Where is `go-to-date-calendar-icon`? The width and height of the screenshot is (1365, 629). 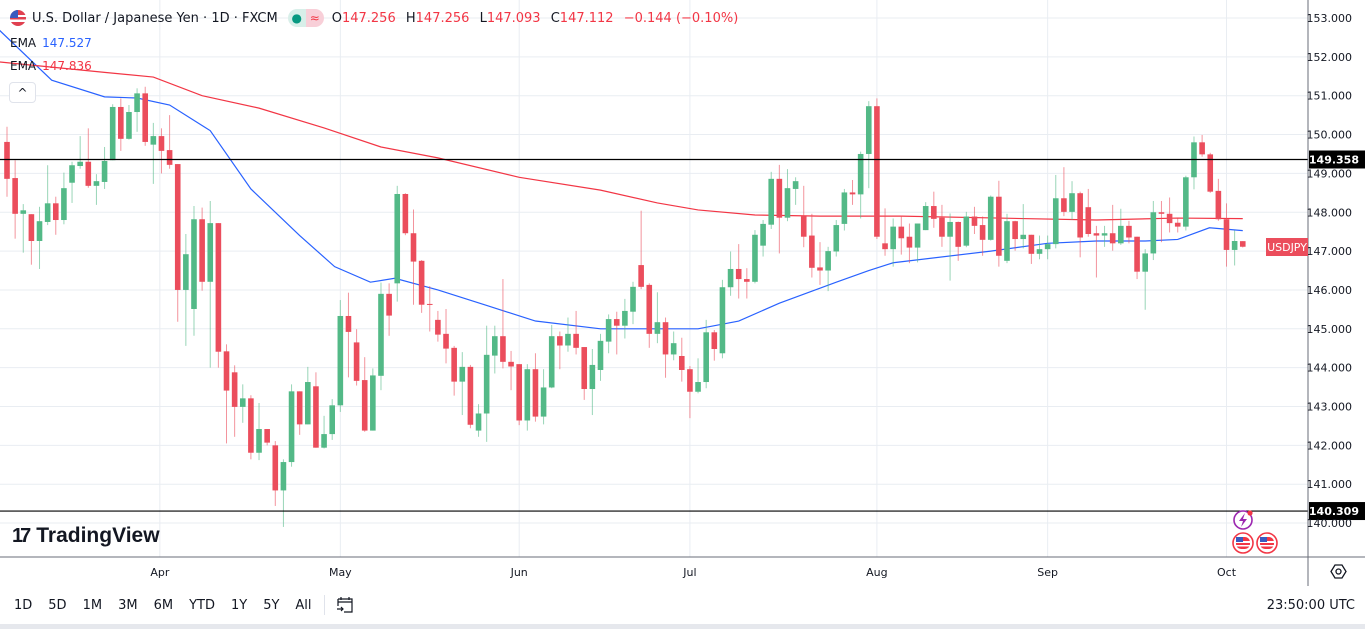 go-to-date-calendar-icon is located at coordinates (345, 605).